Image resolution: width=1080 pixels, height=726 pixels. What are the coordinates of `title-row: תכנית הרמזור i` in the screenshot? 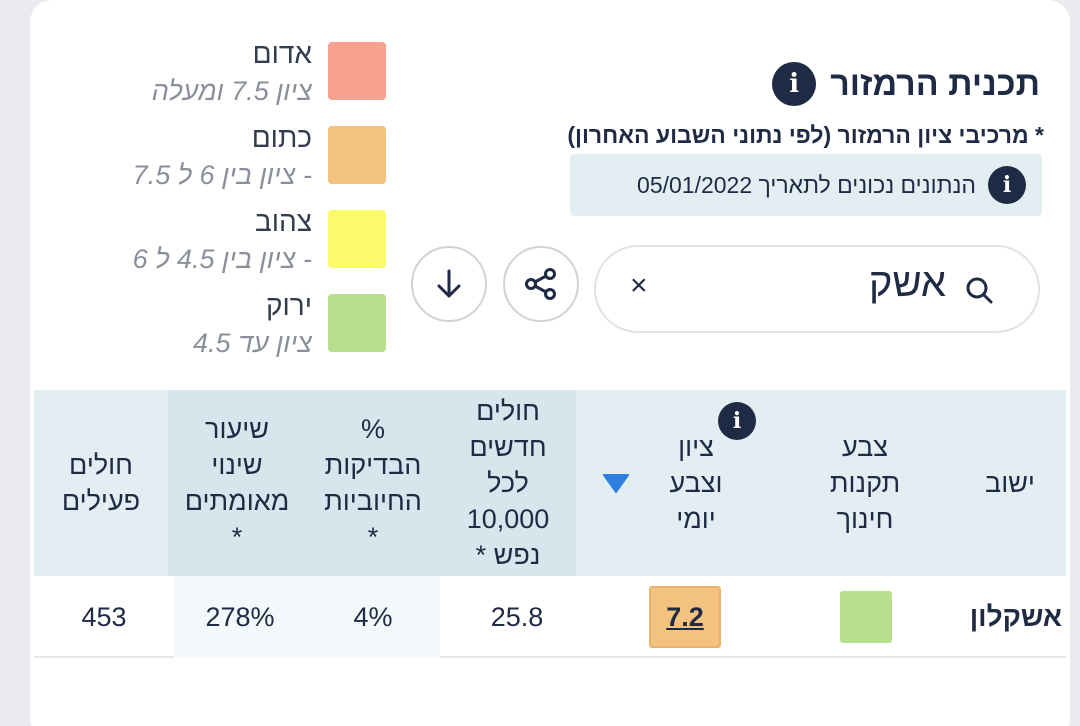 It's located at (906, 84).